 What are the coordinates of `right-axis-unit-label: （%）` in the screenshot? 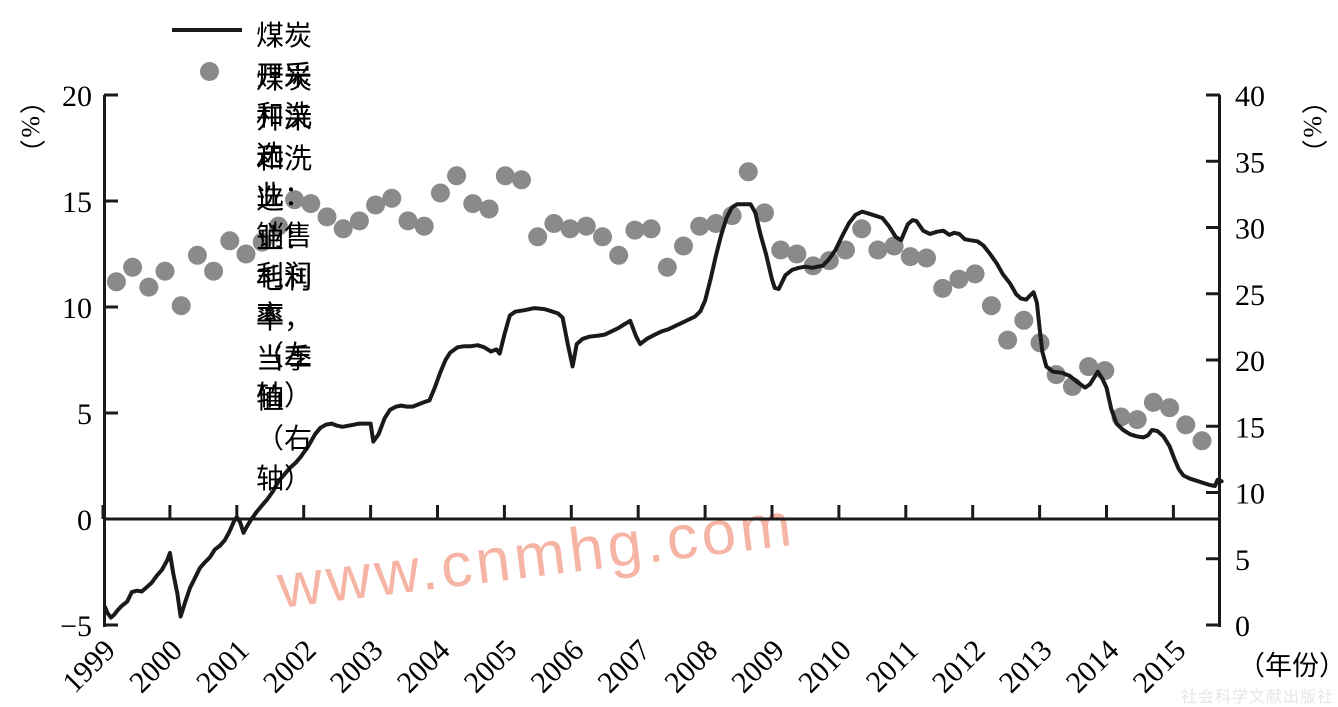 It's located at (1312, 128).